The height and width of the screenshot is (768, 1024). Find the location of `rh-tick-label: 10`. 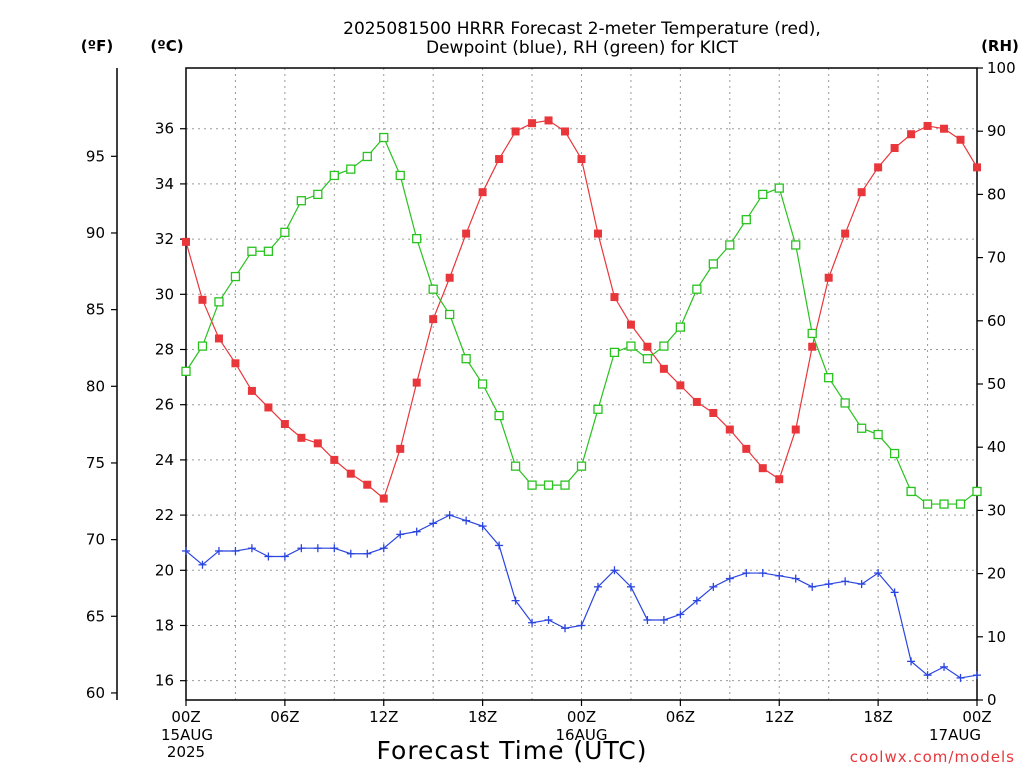

rh-tick-label: 10 is located at coordinates (996, 637).